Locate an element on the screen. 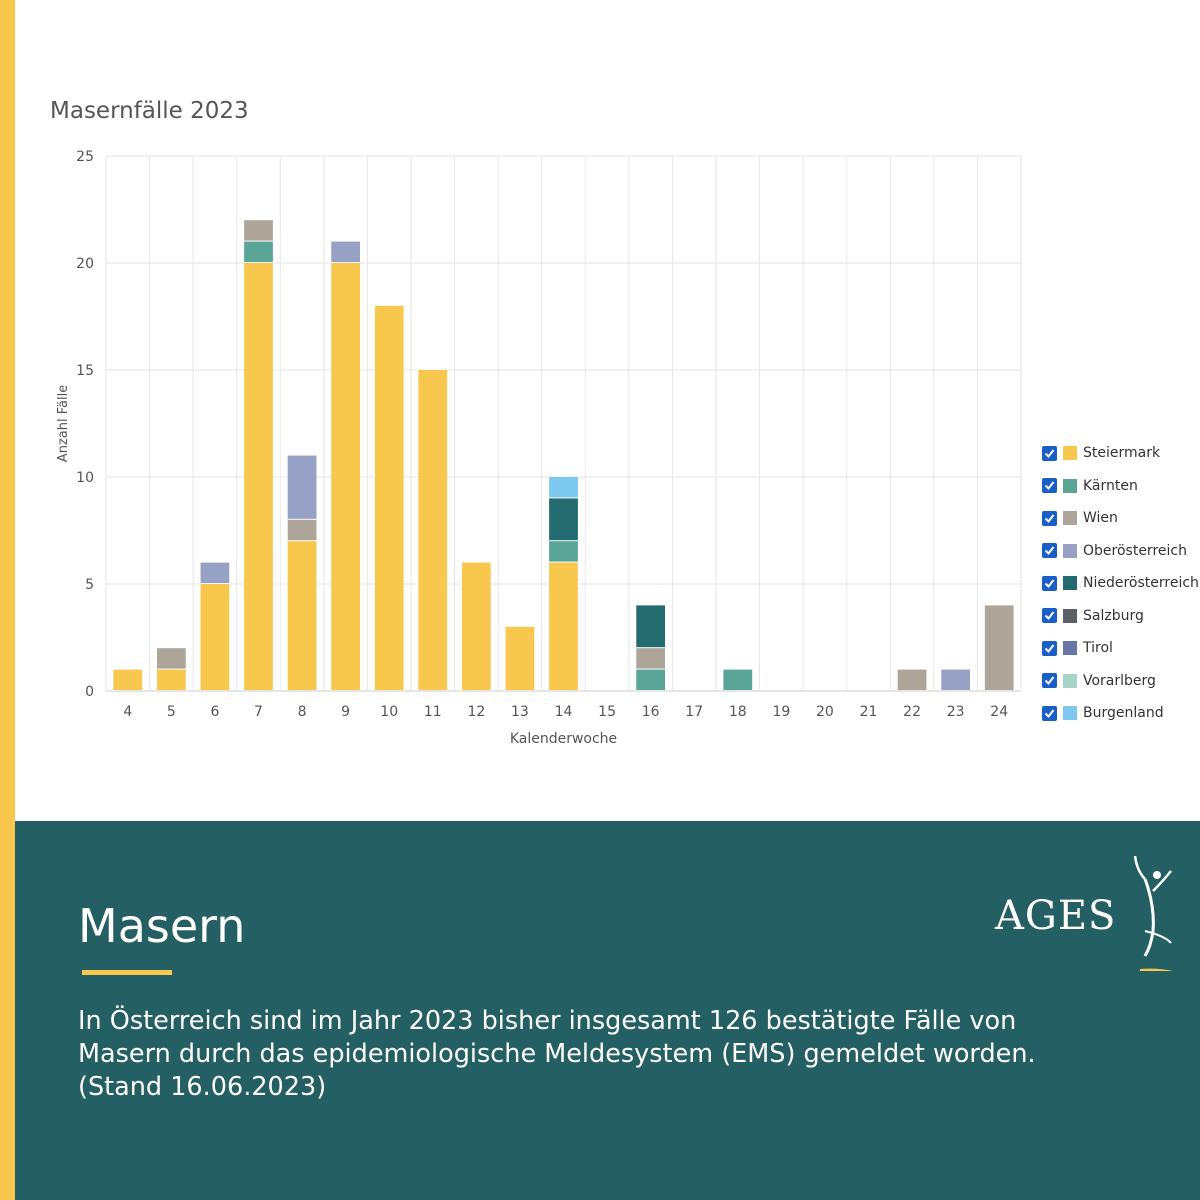 The image size is (1200, 1200). y-tick-label: 15 is located at coordinates (85, 371).